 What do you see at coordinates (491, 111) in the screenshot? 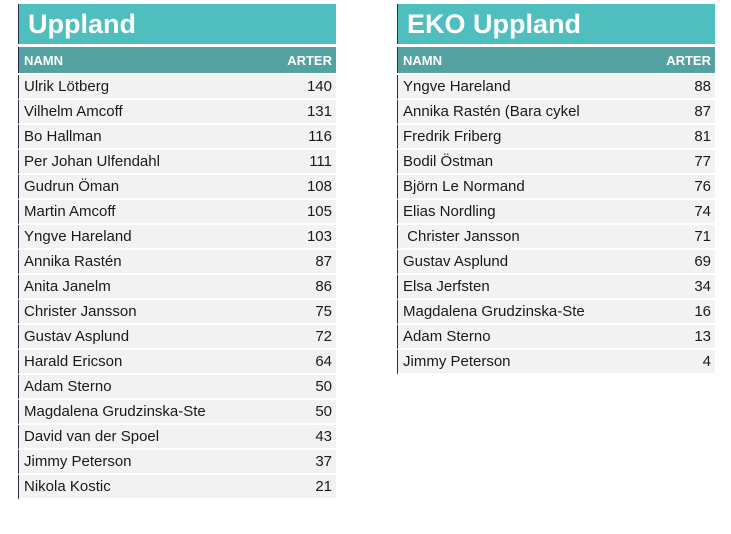
I see `row-name: Annika Rastén (Bara cykel` at bounding box center [491, 111].